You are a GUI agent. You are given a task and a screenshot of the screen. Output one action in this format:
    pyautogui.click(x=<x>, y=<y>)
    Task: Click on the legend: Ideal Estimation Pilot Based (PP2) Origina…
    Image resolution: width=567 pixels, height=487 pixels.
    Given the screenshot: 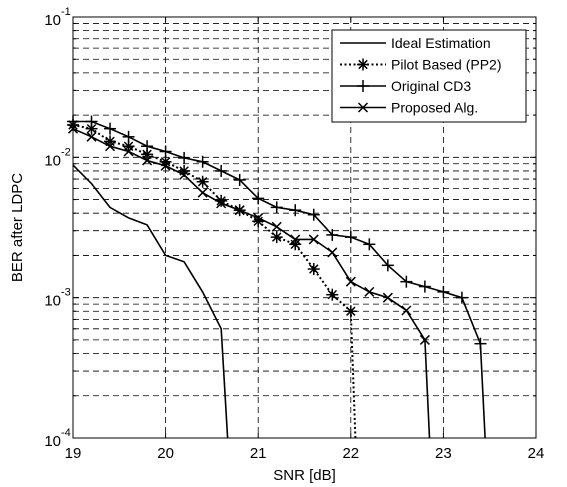 What is the action you would take?
    pyautogui.click(x=429, y=76)
    